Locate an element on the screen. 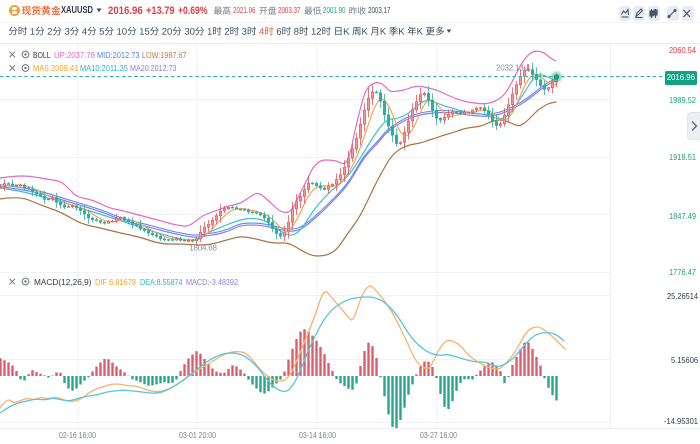 This screenshot has height=444, width=700. svg-text: 2032.13 is located at coordinates (510, 68).